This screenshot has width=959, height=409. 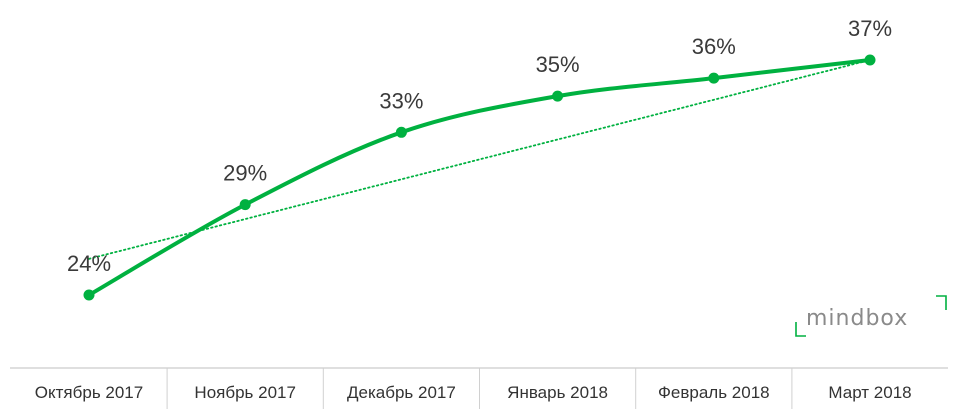 I want to click on x-axis, so click(x=479, y=388).